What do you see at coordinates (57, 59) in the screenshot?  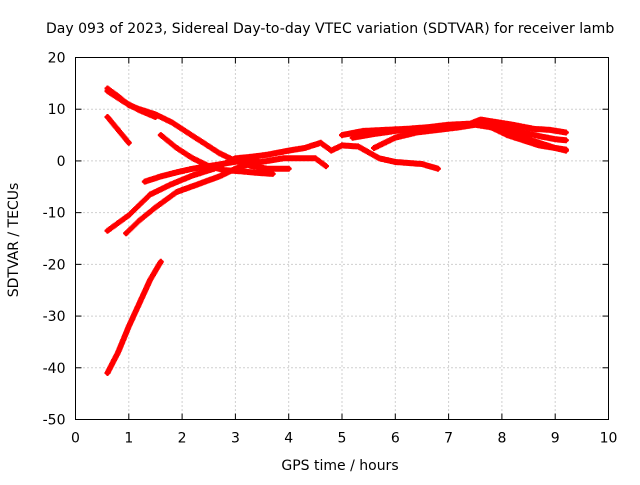 I see `y-tick-label: 20` at bounding box center [57, 59].